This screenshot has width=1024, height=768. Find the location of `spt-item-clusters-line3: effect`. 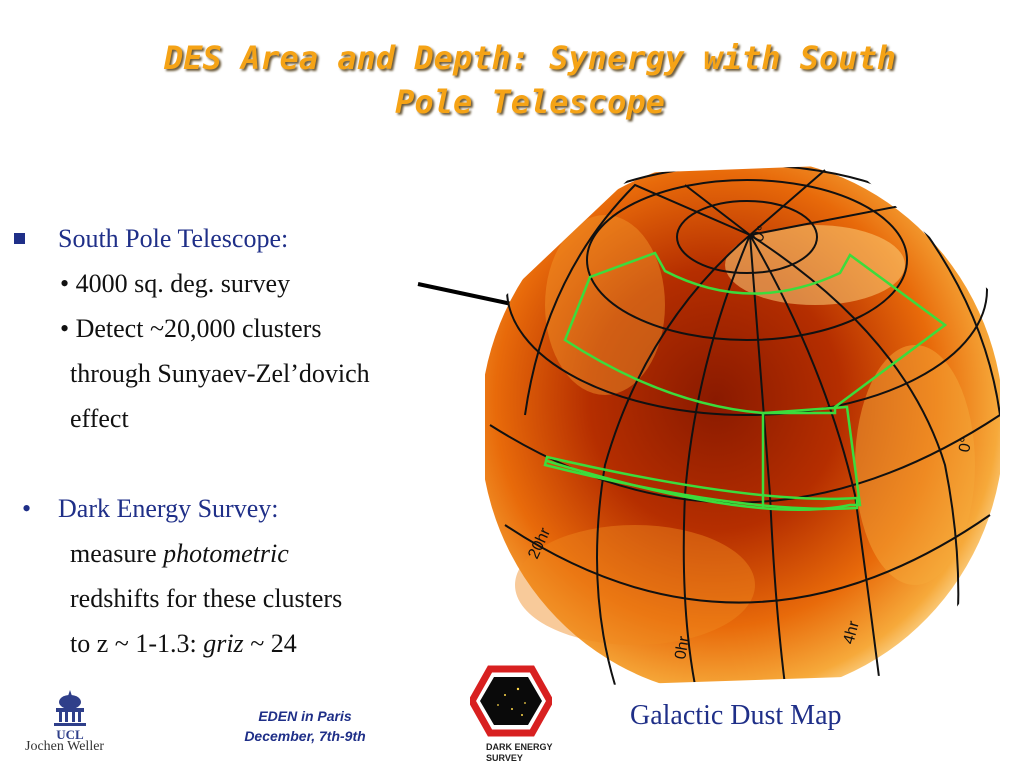

spt-item-clusters-line3: effect is located at coordinates (99, 418).